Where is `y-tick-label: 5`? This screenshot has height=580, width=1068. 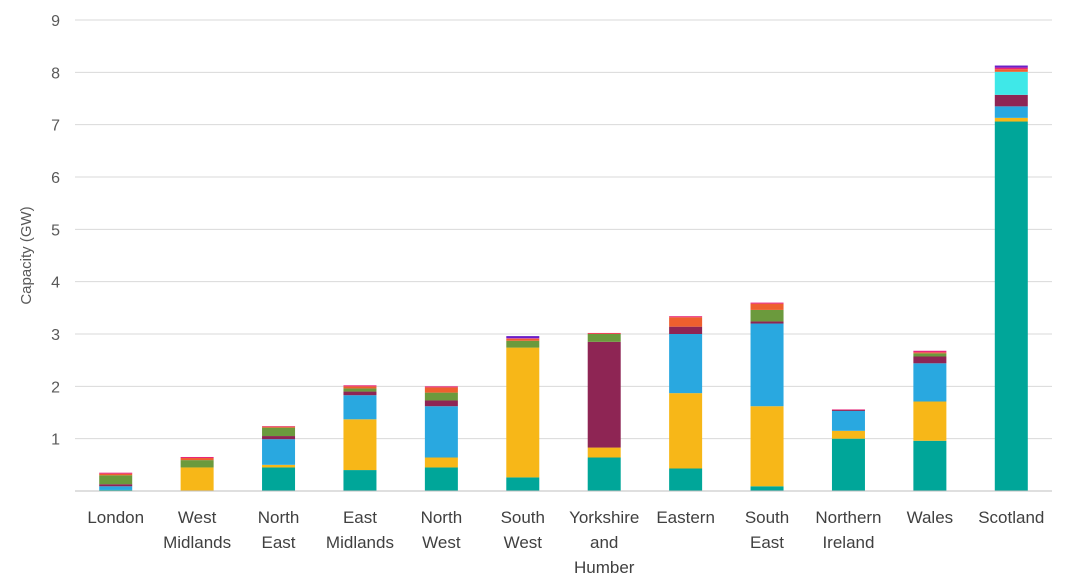
y-tick-label: 5 is located at coordinates (55, 230).